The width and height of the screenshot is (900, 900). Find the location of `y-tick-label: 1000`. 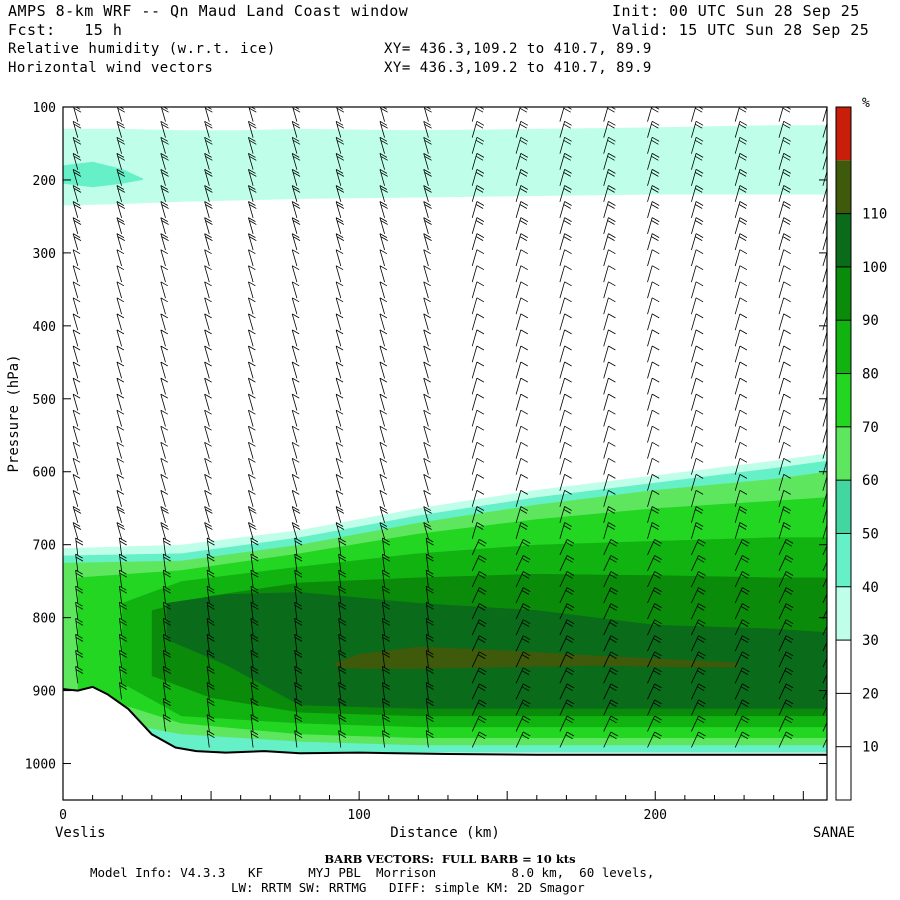

y-tick-label: 1000 is located at coordinates (40, 765).